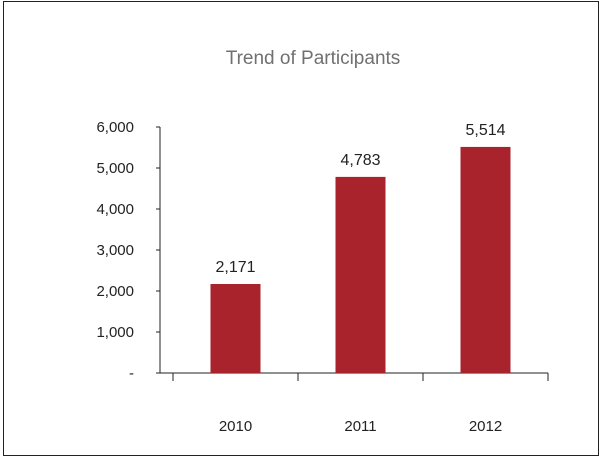 This screenshot has height=458, width=604. Describe the element at coordinates (115, 291) in the screenshot. I see `y-tick-label: 2,000` at that location.